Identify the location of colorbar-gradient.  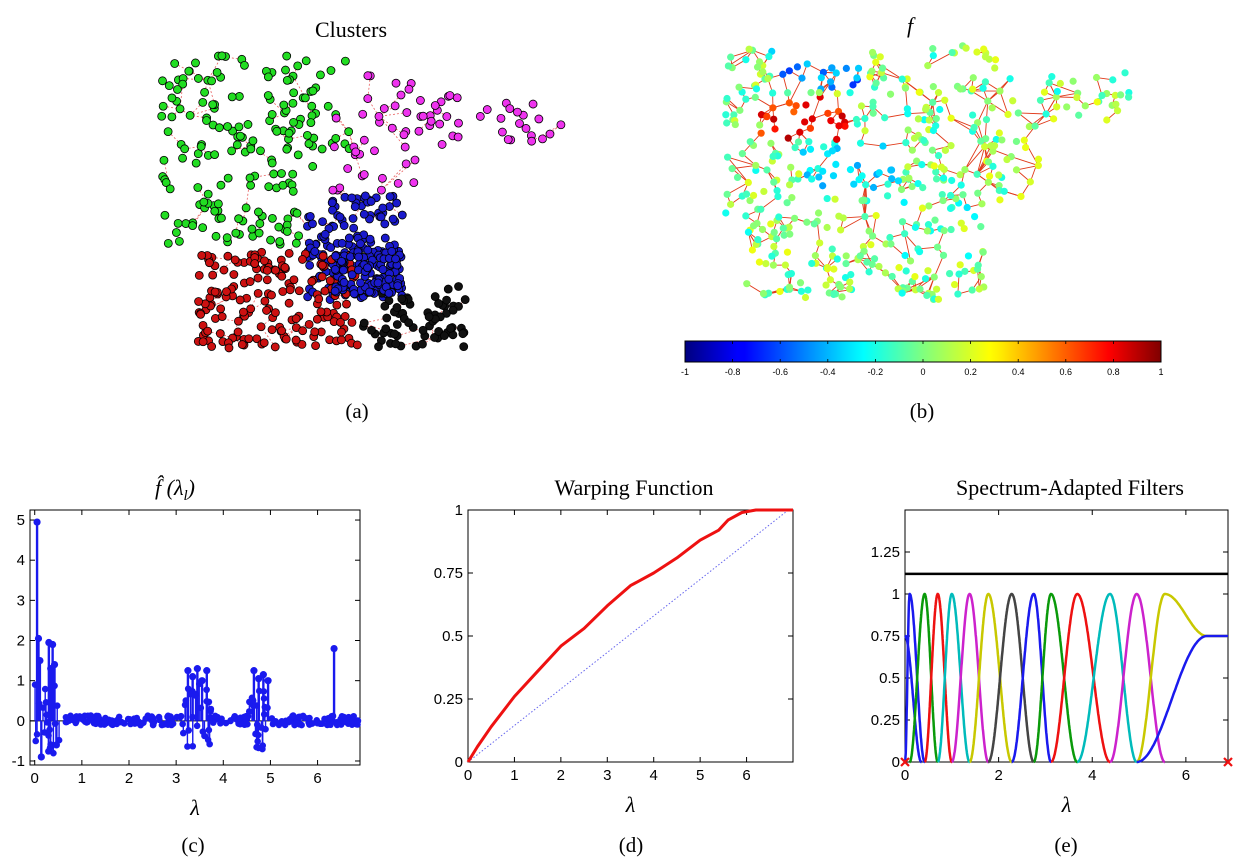
(923, 351).